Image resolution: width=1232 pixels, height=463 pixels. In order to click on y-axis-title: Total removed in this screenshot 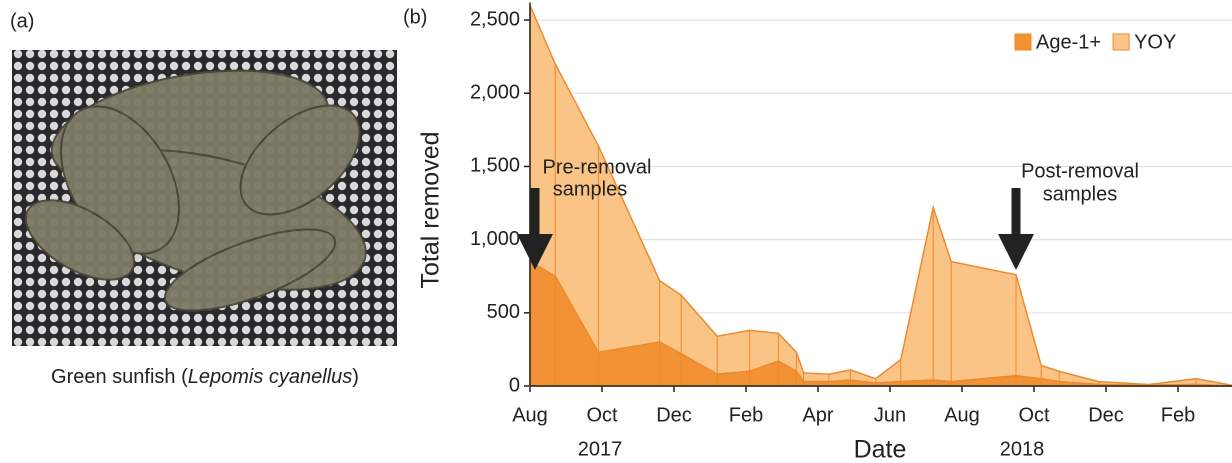, I will do `click(431, 209)`.